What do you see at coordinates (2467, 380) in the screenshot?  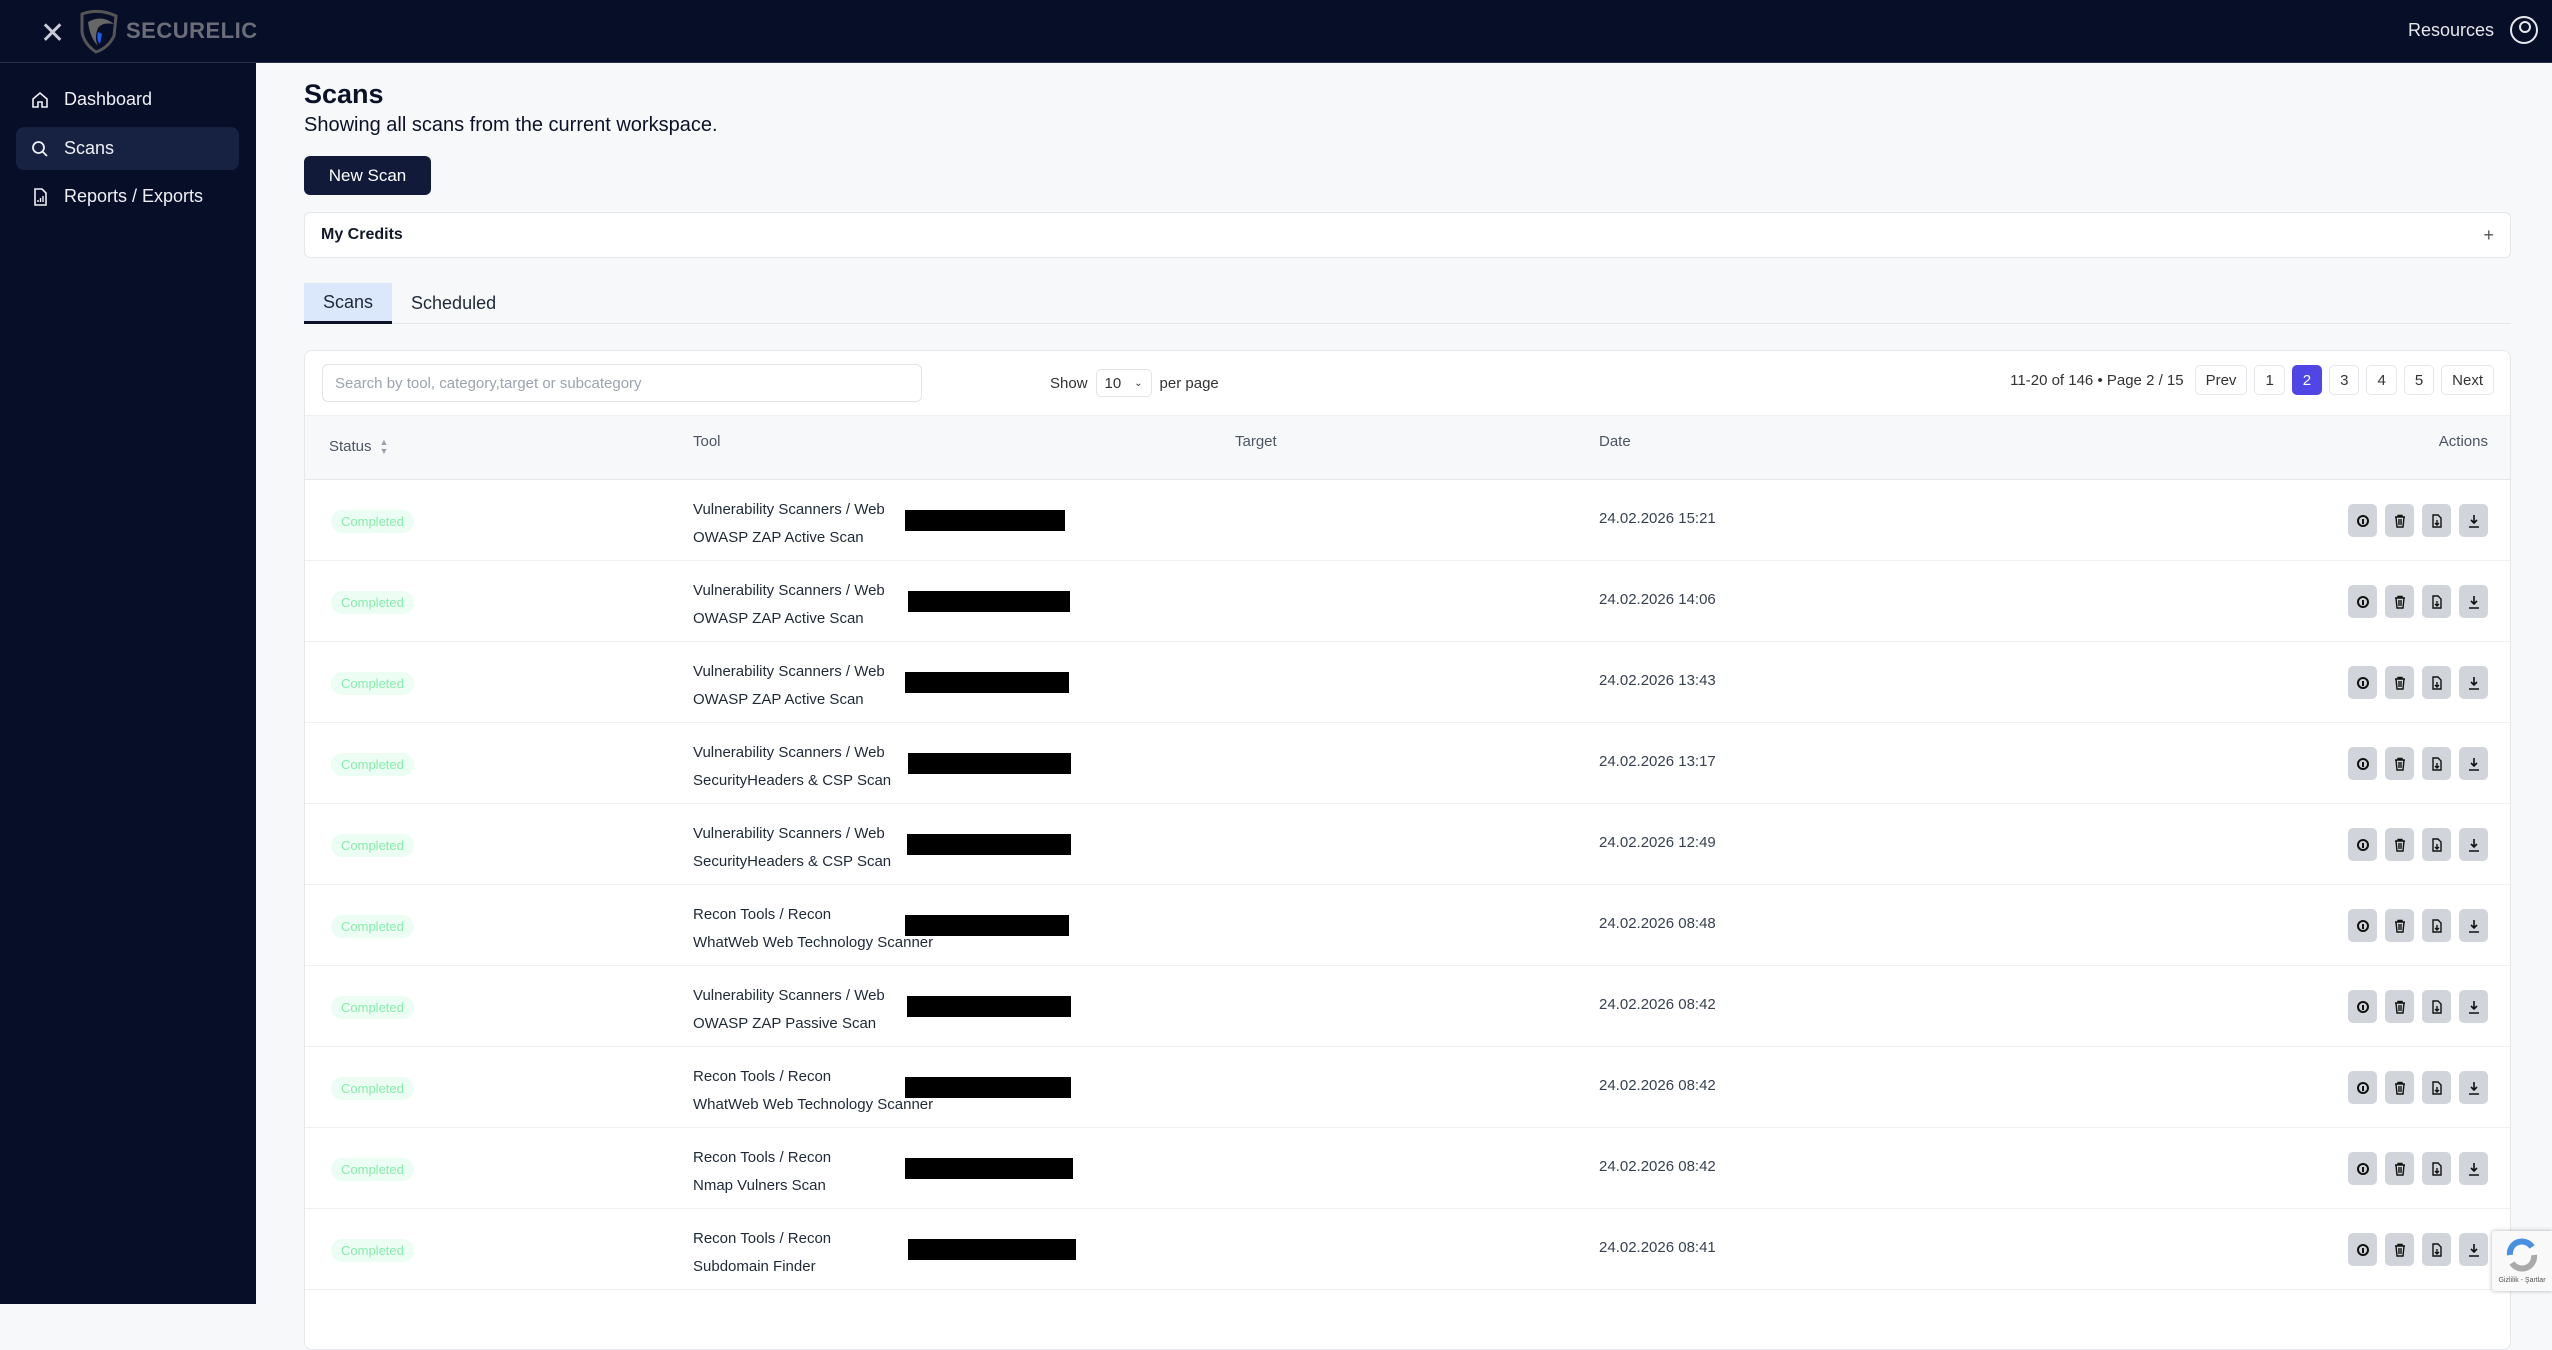 I see `next-page-button: Next` at bounding box center [2467, 380].